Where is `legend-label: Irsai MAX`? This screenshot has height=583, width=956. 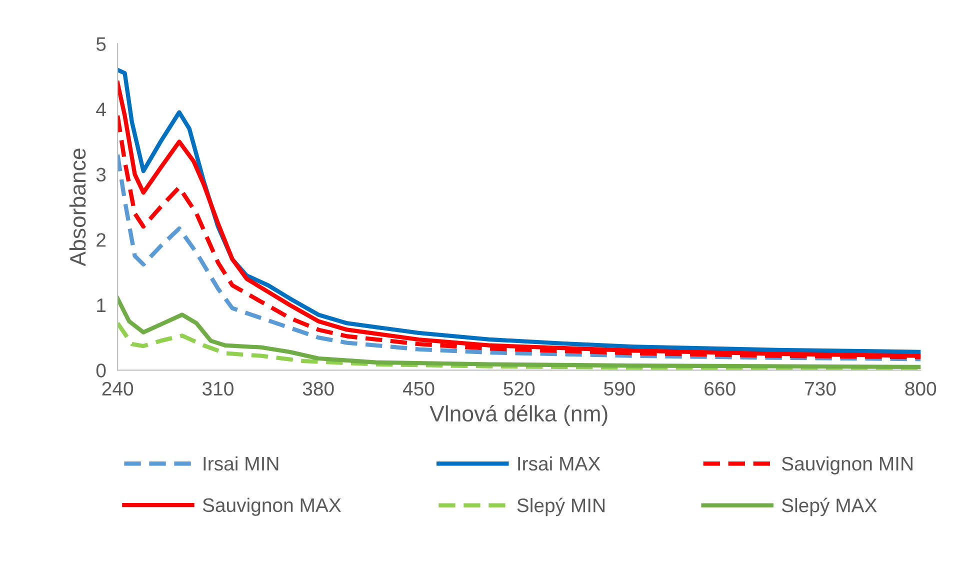
legend-label: Irsai MAX is located at coordinates (559, 463).